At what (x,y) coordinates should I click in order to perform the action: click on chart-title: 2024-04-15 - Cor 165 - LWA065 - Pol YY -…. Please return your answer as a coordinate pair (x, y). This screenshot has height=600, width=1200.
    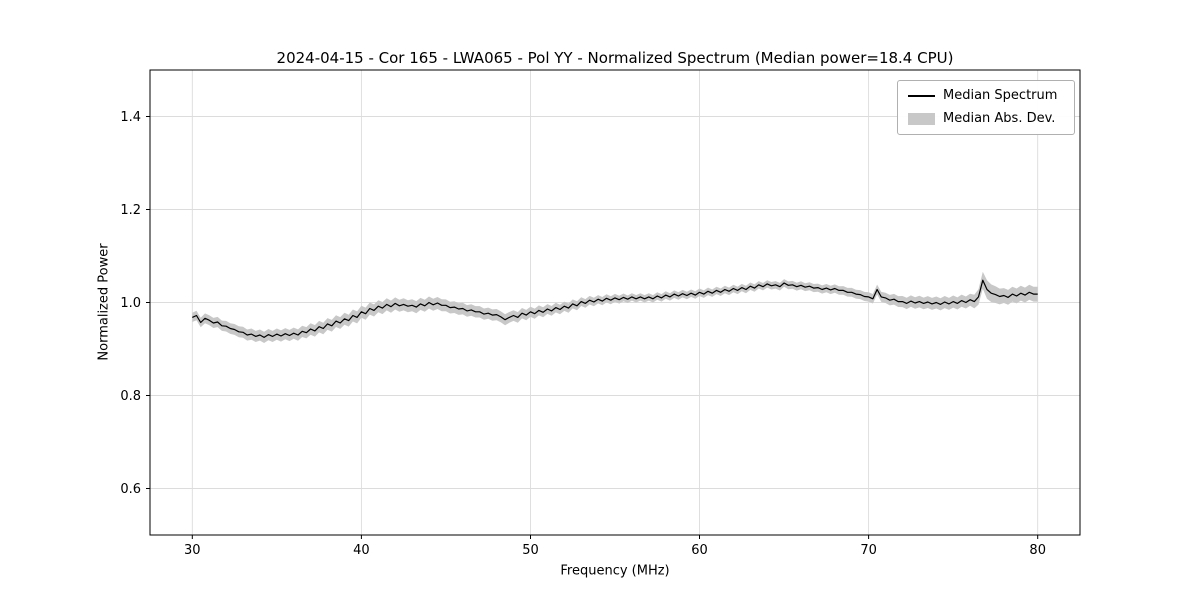
    Looking at the image, I should click on (615, 58).